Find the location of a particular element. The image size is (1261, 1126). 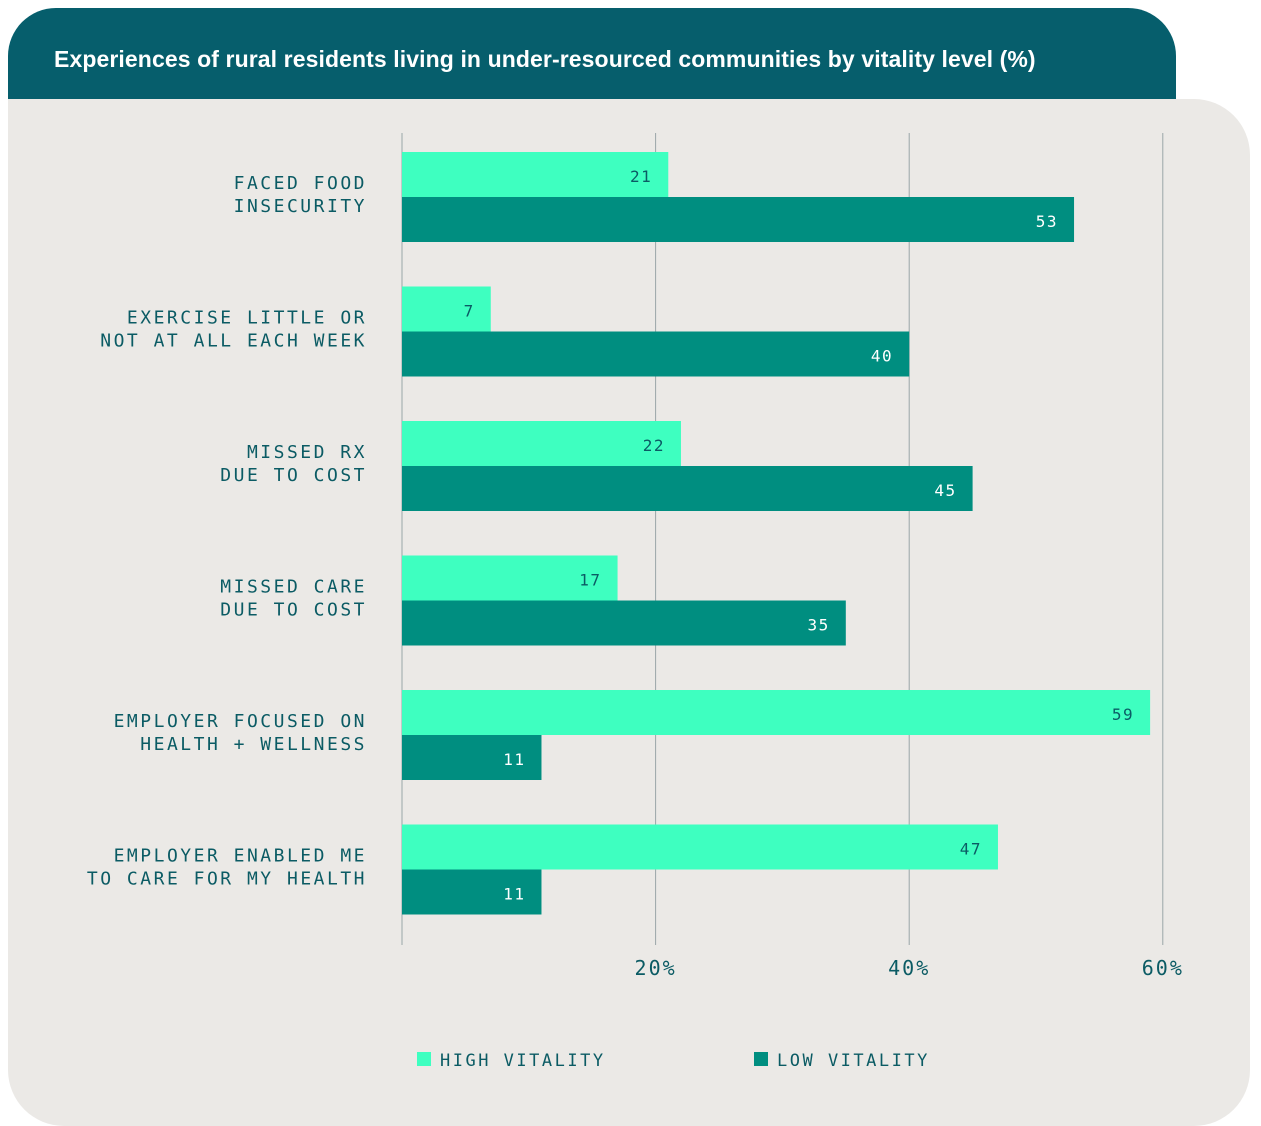

x-tick-label: 20% is located at coordinates (656, 968).